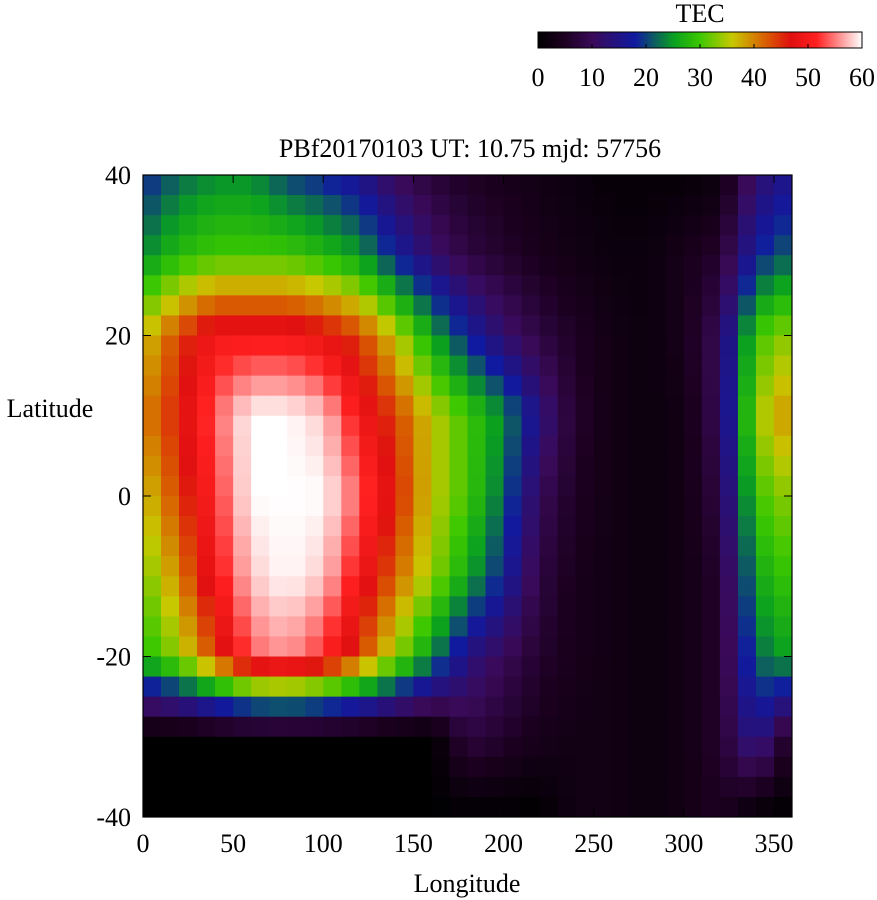 Image resolution: width=877 pixels, height=900 pixels. What do you see at coordinates (413, 843) in the screenshot?
I see `x-tick-label: 150` at bounding box center [413, 843].